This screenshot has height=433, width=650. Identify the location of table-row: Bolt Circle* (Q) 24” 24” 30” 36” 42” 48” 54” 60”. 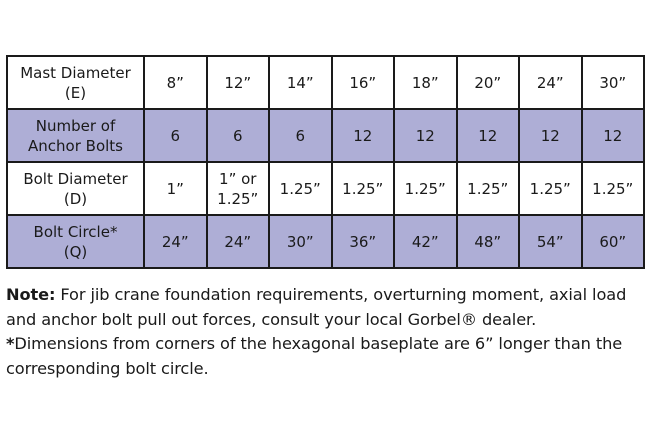
(325, 241).